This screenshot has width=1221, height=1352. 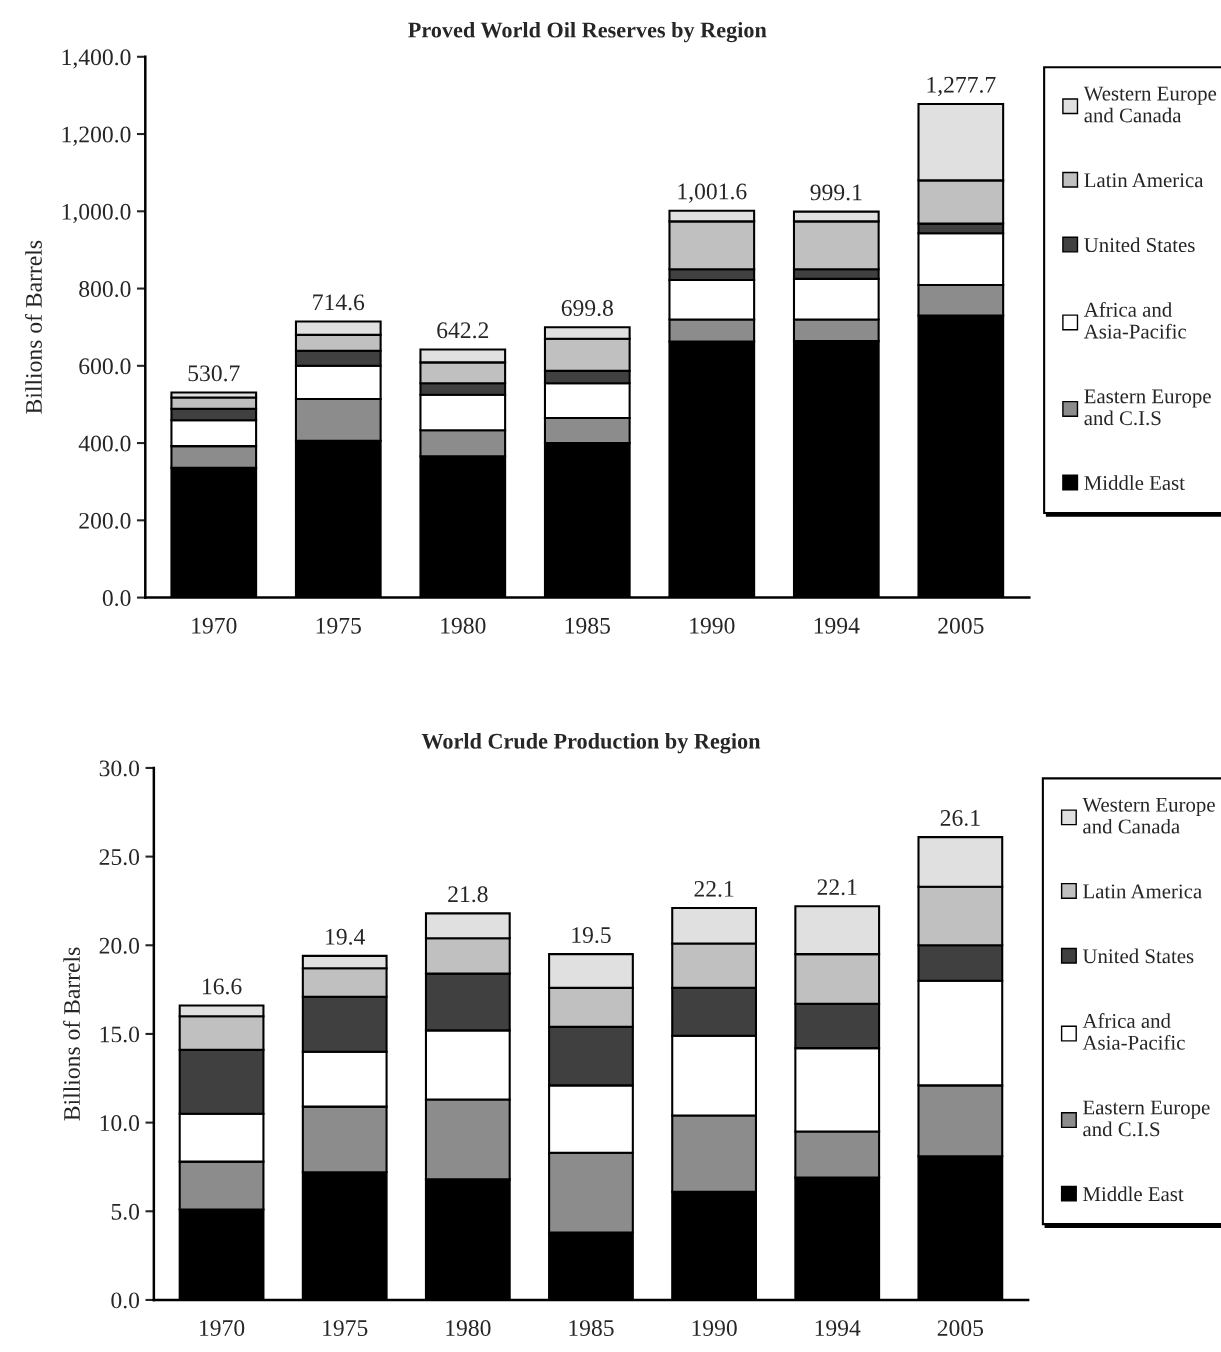 What do you see at coordinates (960, 818) in the screenshot?
I see `total-label: 26.1` at bounding box center [960, 818].